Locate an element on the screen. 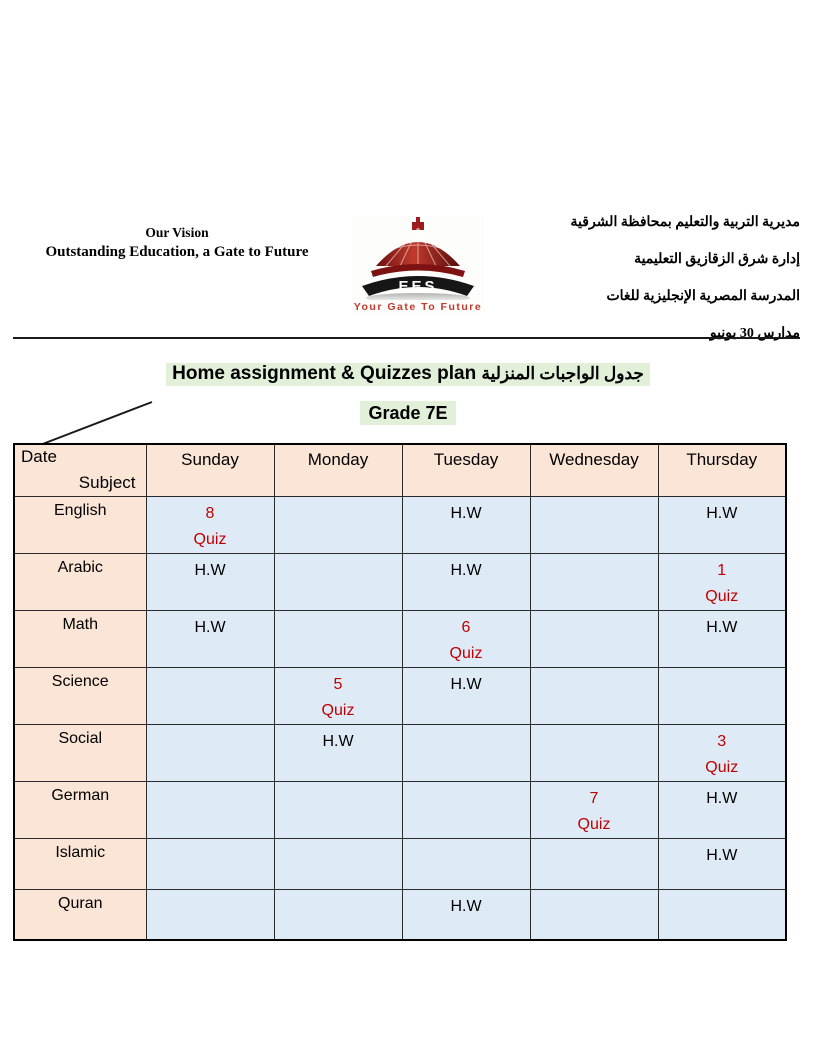 The image size is (816, 1056). table-row: Islamic H.W is located at coordinates (400, 863).